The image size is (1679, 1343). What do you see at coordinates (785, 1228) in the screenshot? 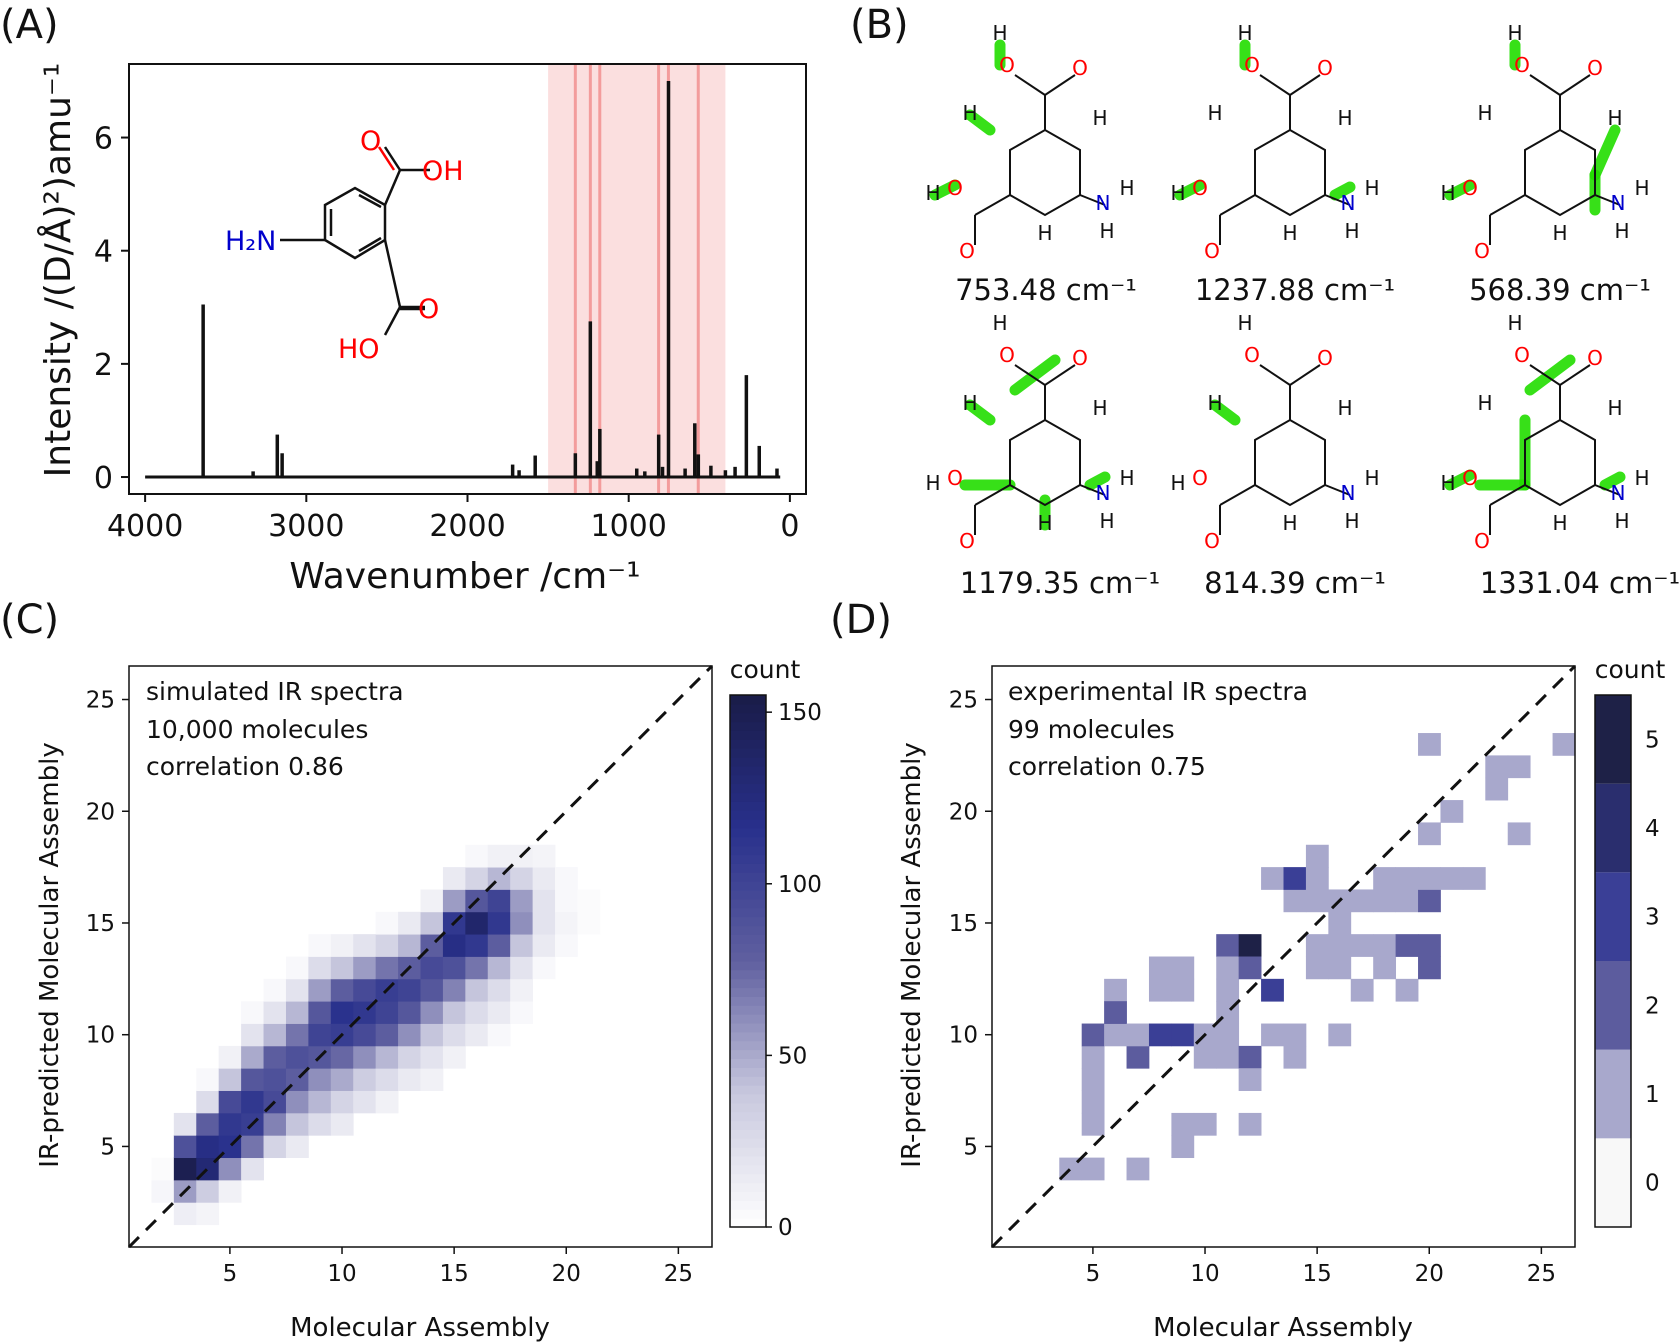
I see `colorbar-tick-0: 0` at bounding box center [785, 1228].